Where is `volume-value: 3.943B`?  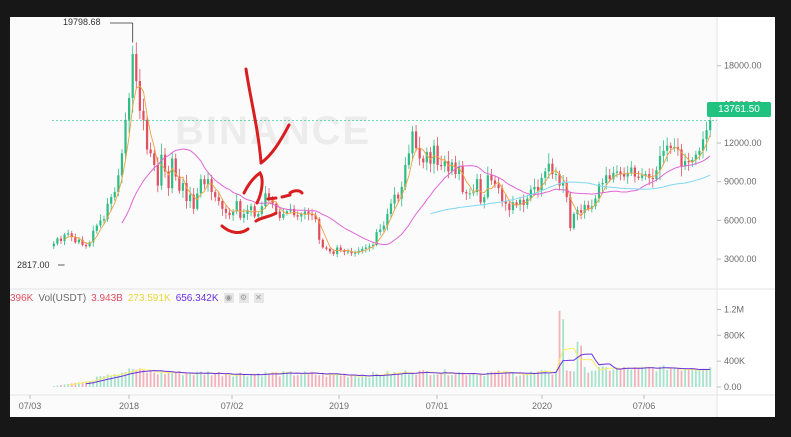
volume-value: 3.943B is located at coordinates (107, 298).